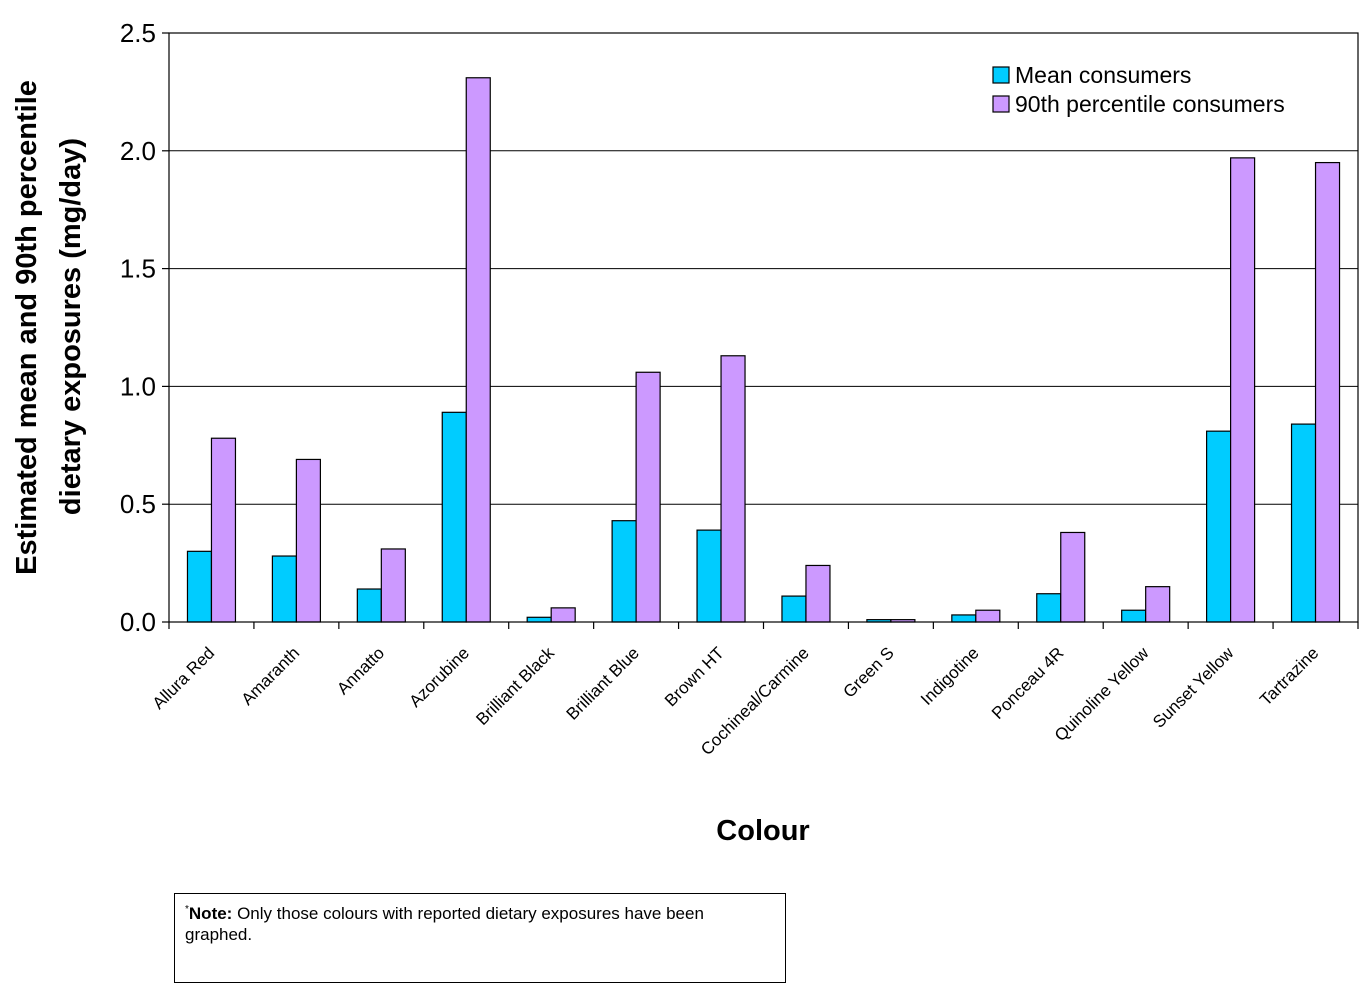 The width and height of the screenshot is (1362, 983). I want to click on legend: Mean consumers 90th percentile consumers, so click(1138, 89).